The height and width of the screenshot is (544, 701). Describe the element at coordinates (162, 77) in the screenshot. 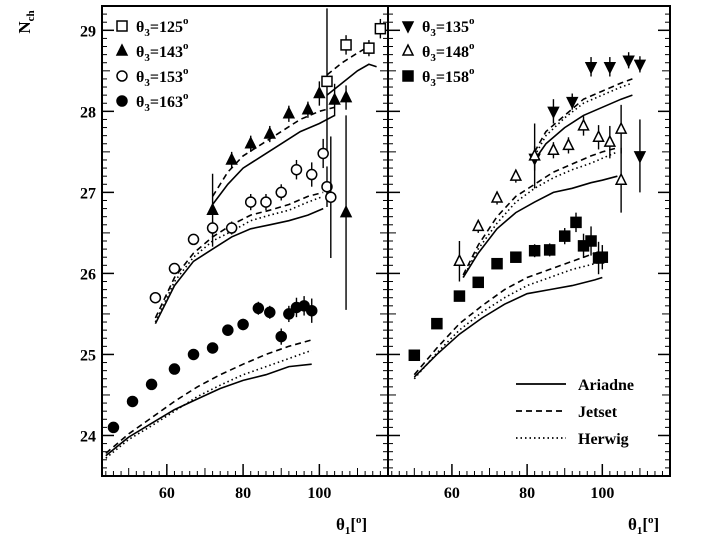

I see `left-legend-label-2: θ3=153o` at that location.